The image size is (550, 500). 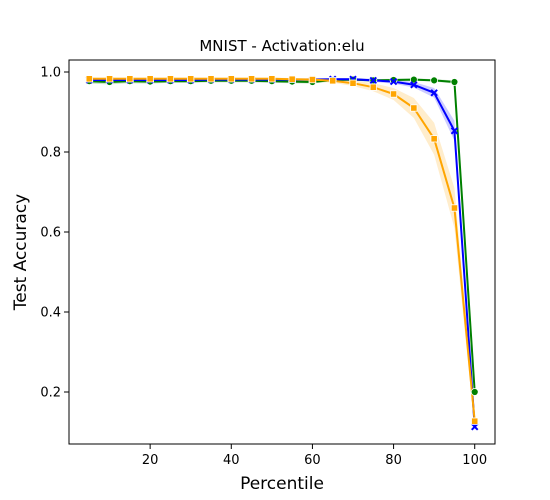 What do you see at coordinates (150, 460) in the screenshot?
I see `x-tick-label-20: 20` at bounding box center [150, 460].